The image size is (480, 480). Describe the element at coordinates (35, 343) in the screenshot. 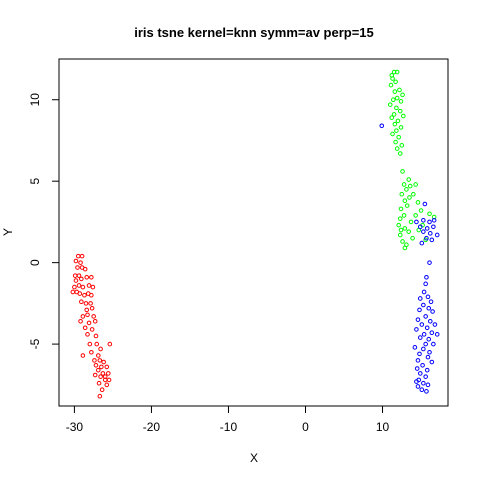

I see `y-tick-label: -5` at that location.